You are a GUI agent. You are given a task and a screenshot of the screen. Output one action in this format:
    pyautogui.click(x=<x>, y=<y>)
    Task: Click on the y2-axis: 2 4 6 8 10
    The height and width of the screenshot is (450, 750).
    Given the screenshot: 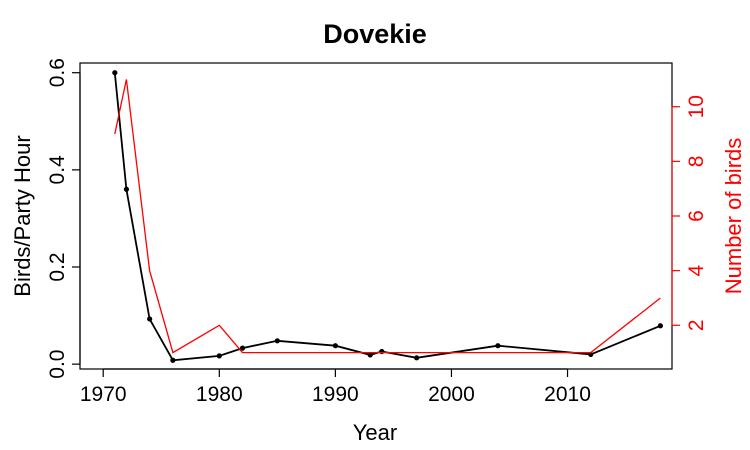 What is the action you would take?
    pyautogui.click(x=689, y=213)
    